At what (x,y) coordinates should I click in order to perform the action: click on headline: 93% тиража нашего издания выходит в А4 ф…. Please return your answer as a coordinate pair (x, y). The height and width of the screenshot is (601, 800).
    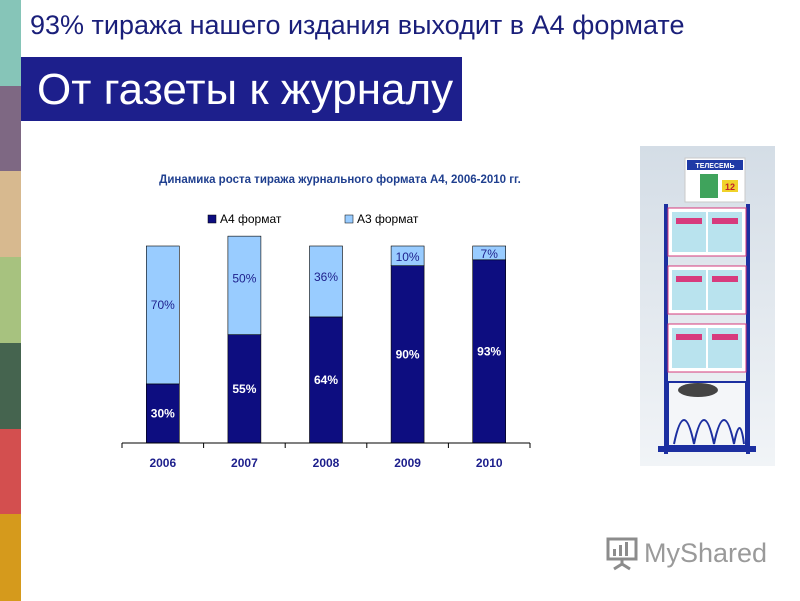
    Looking at the image, I should click on (357, 25).